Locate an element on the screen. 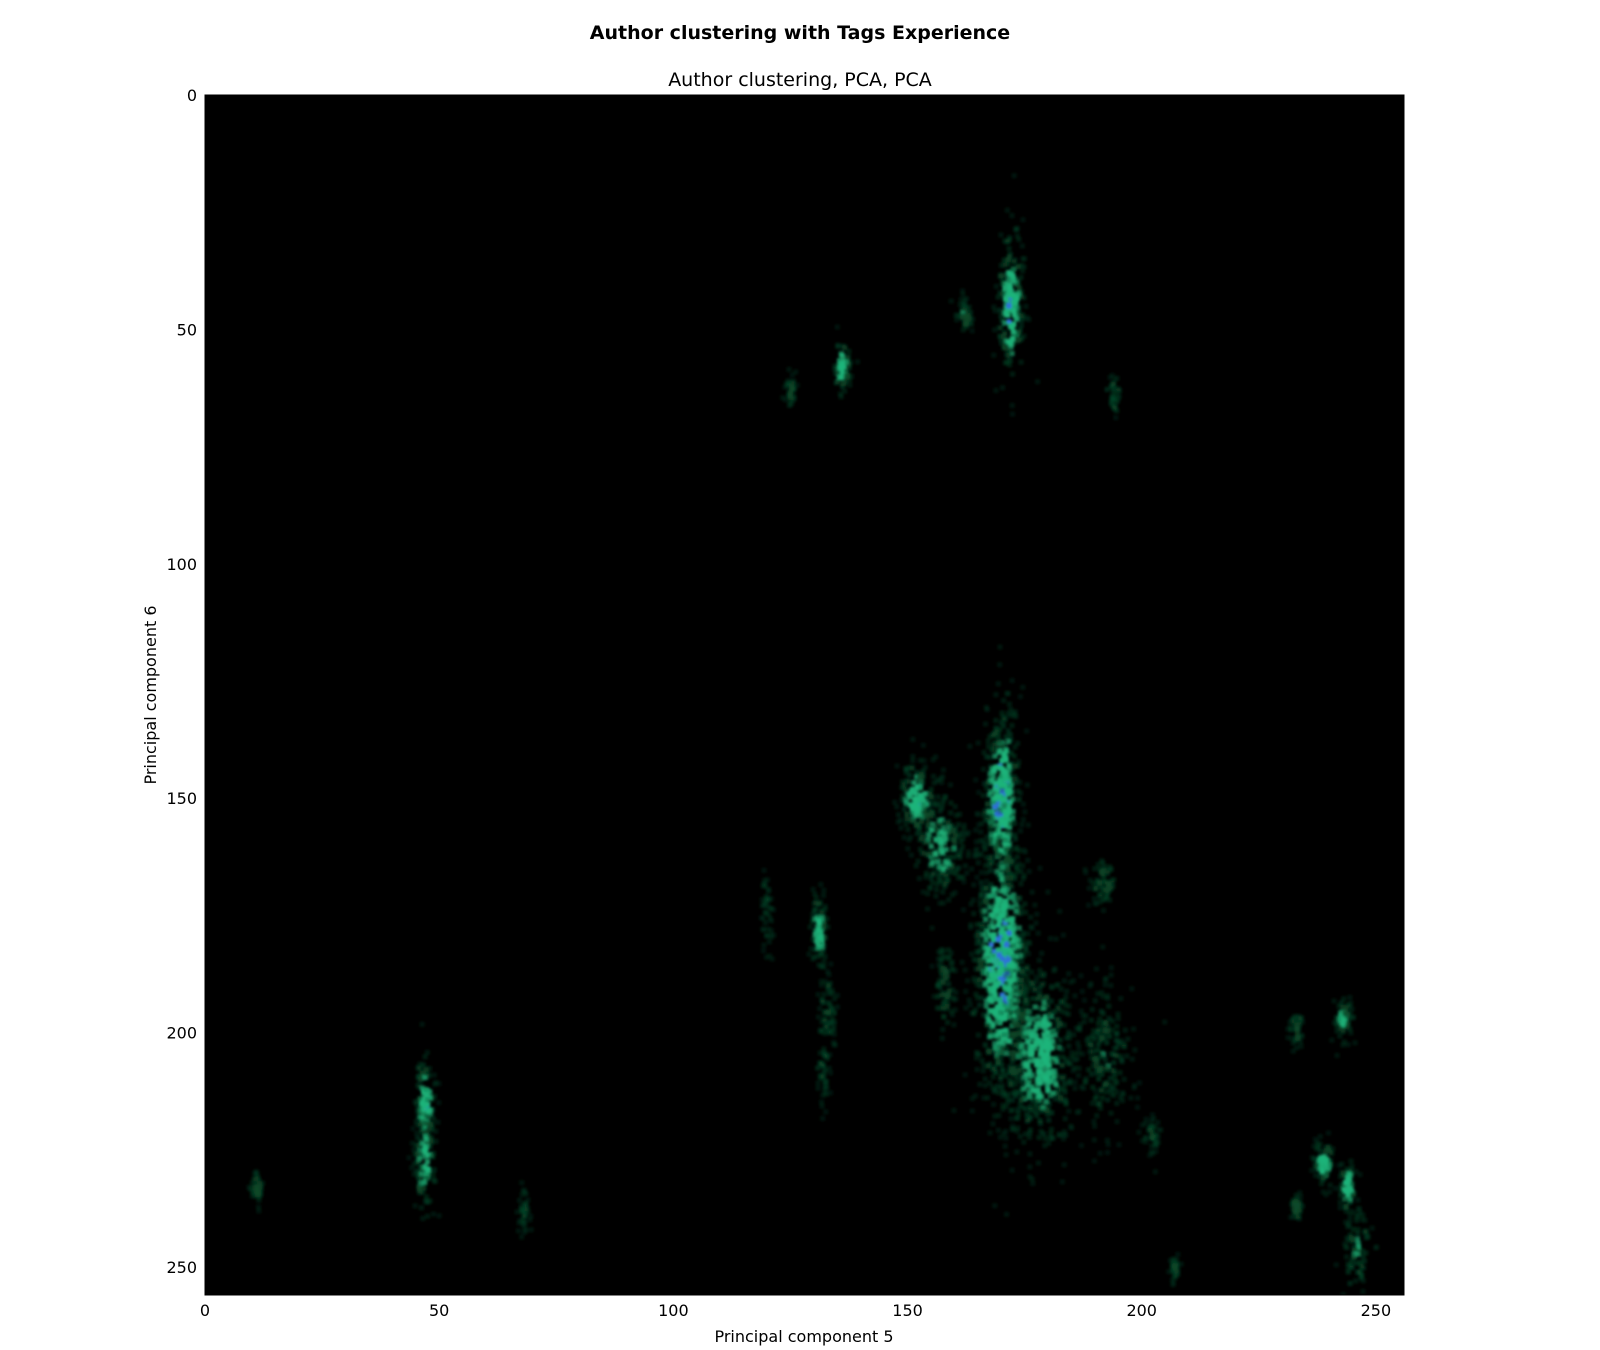 The width and height of the screenshot is (1600, 1350). x-tick-label: 50 is located at coordinates (439, 1310).